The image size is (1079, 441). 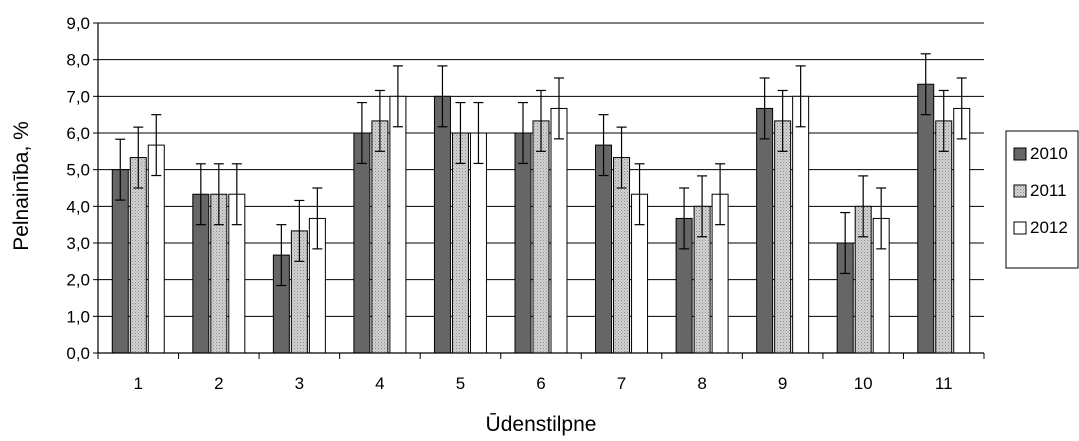 I want to click on legend: 2010 2011 2012, so click(x=1042, y=199).